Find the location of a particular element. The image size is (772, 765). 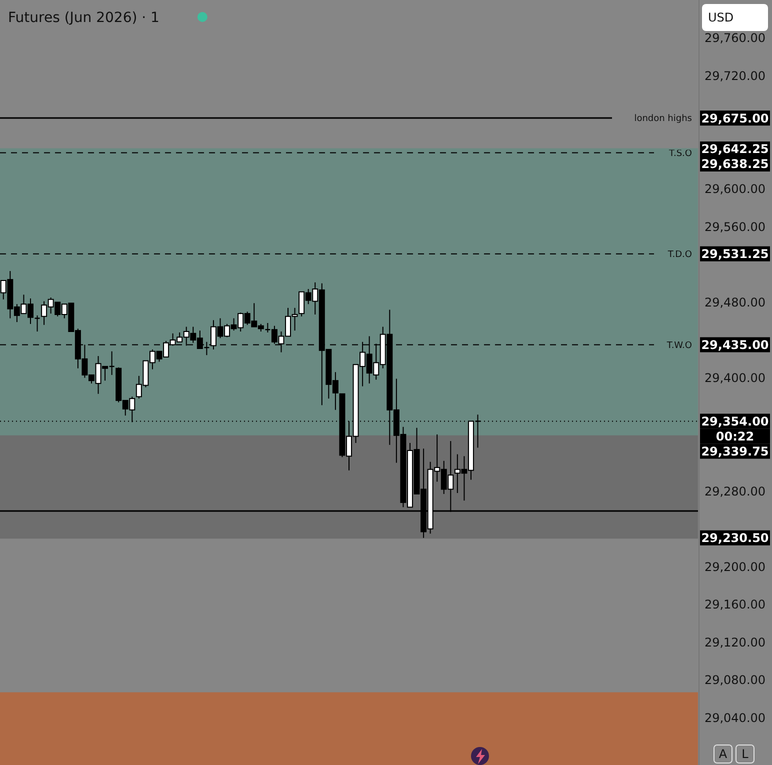

text: 29,339.75 is located at coordinates (735, 451).